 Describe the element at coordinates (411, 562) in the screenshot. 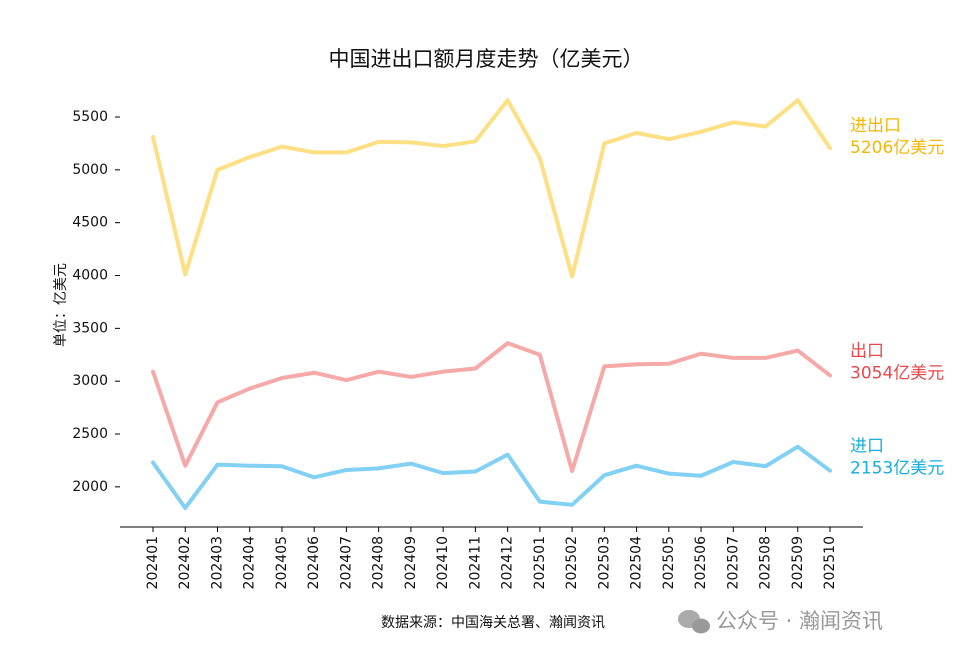

I see `x-tick-label: 202409` at that location.